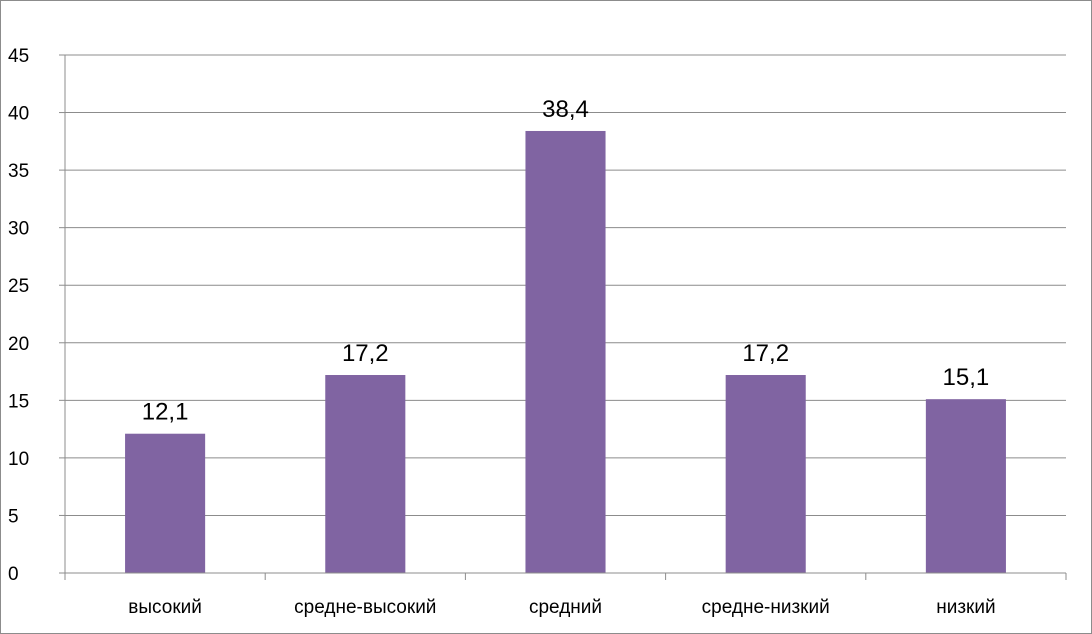  I want to click on y-tick-label: 20, so click(18, 344).